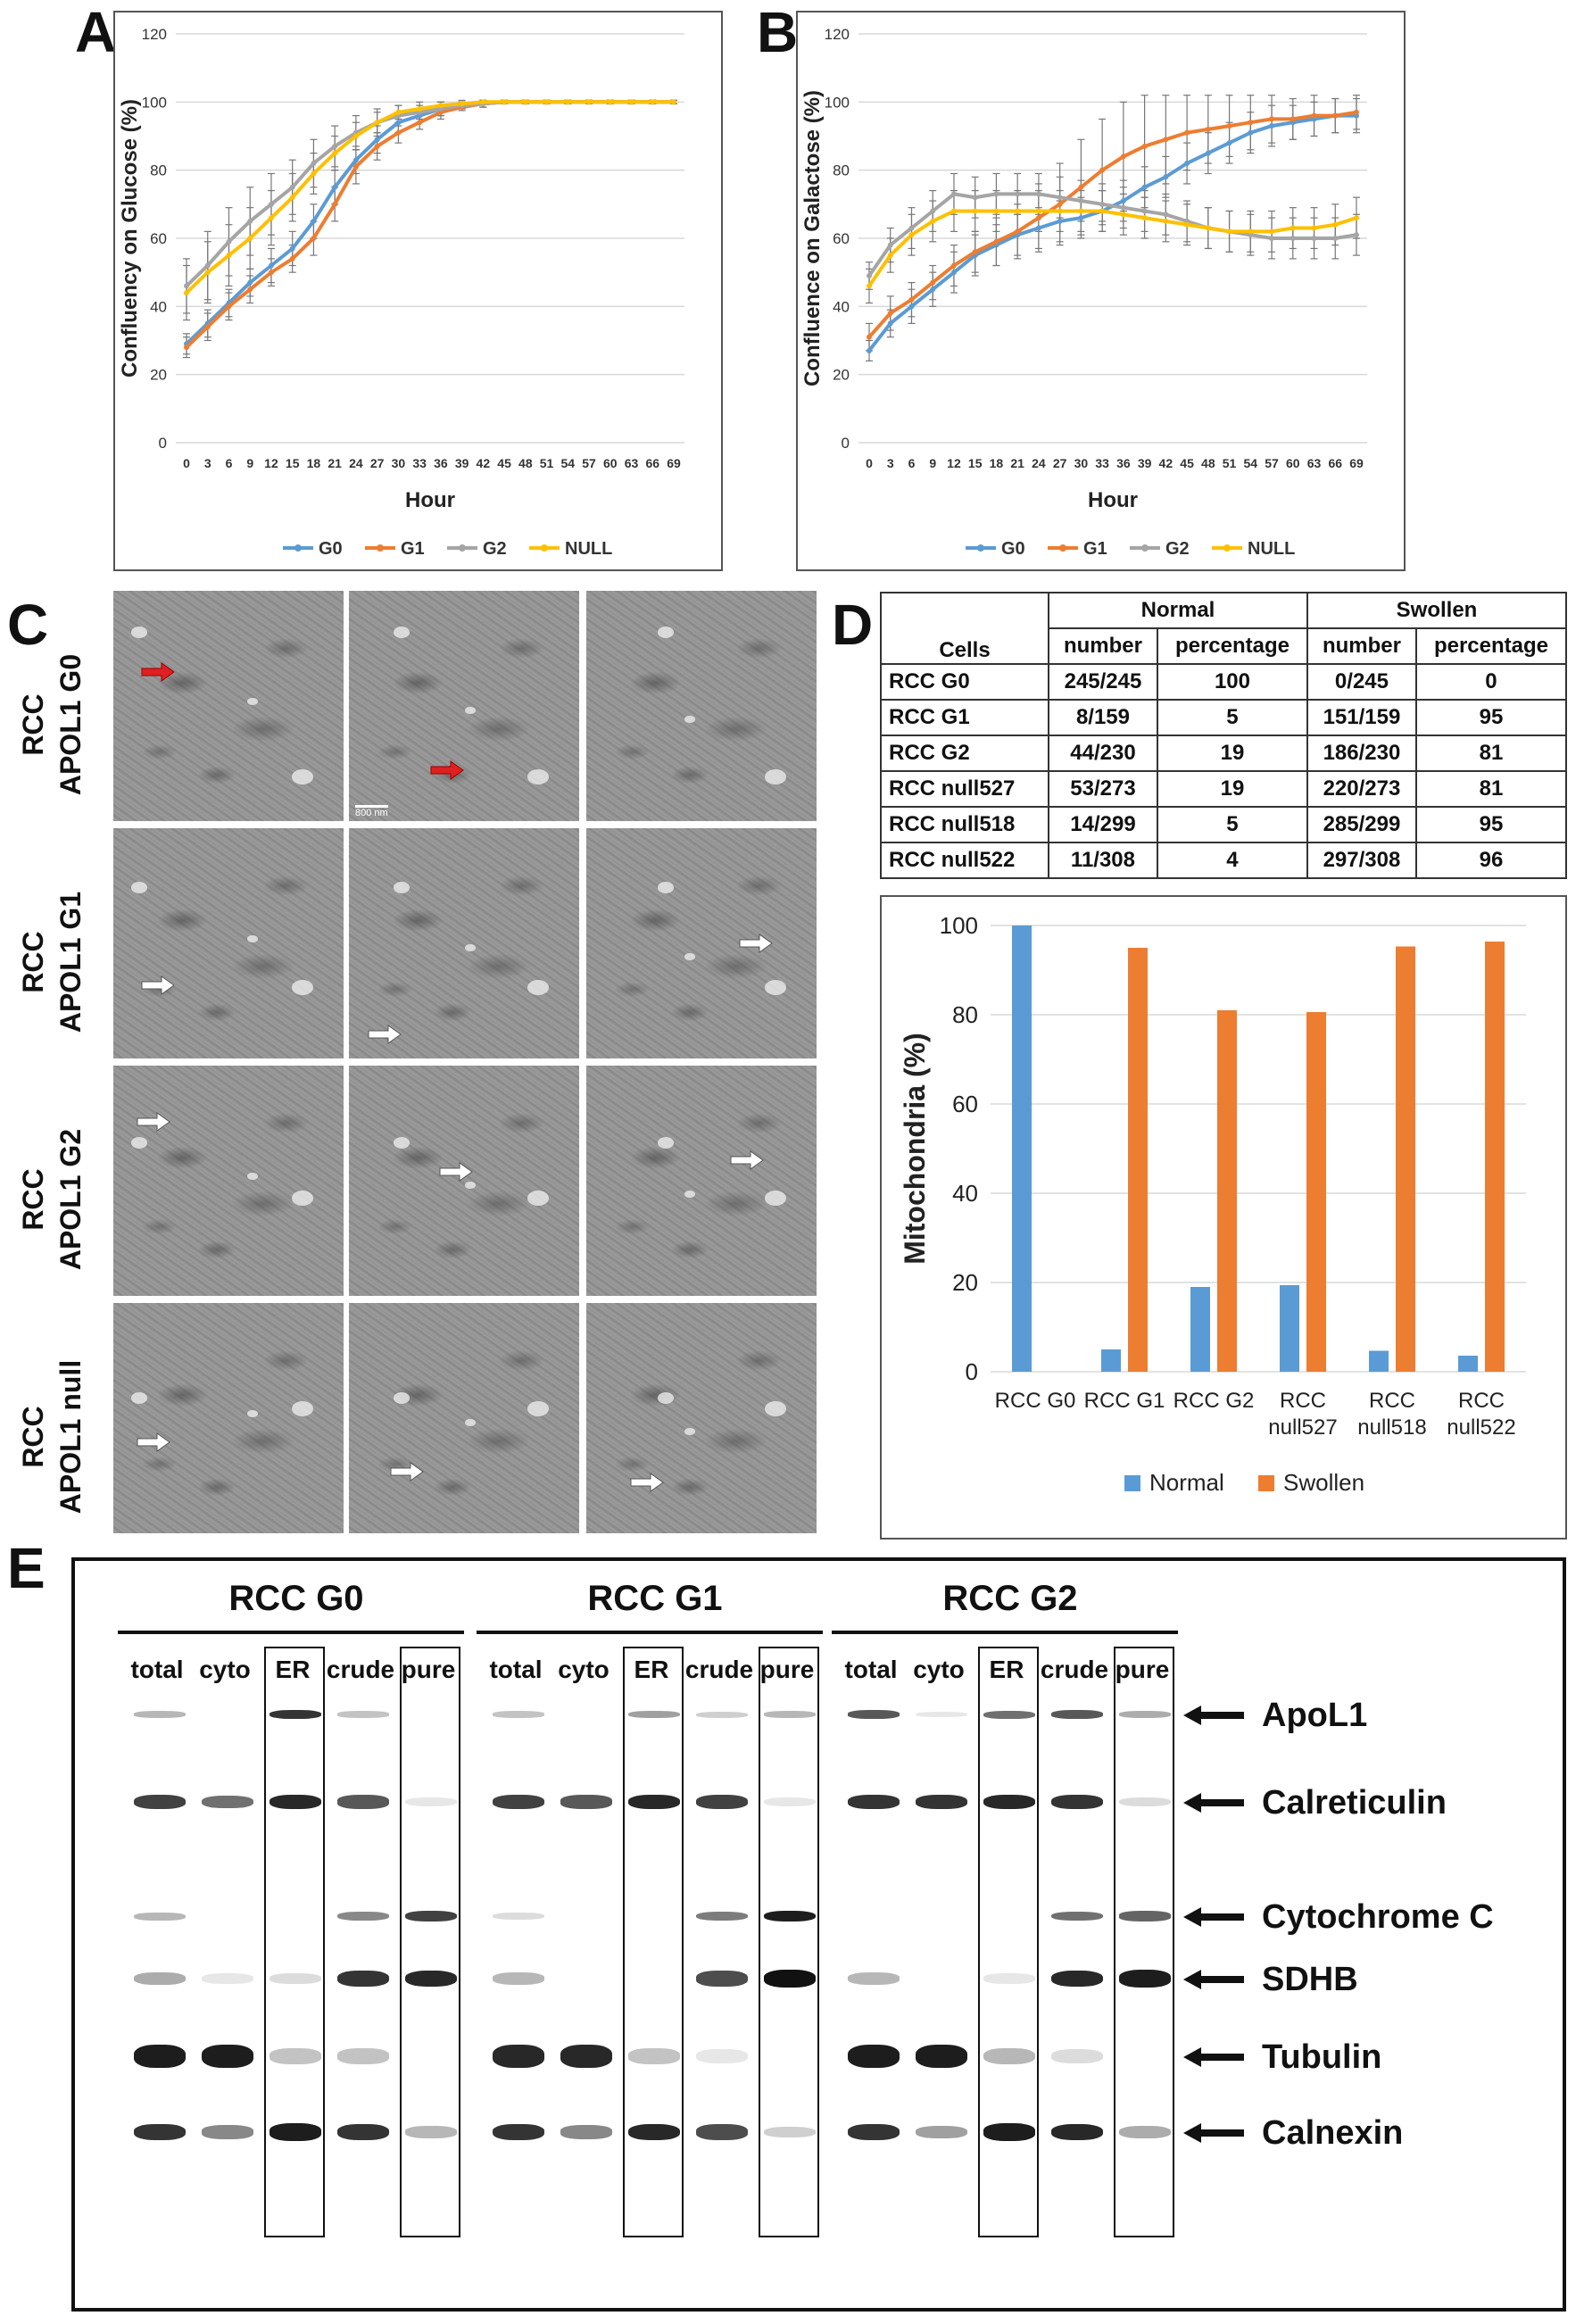  I want to click on legend-label: NULL, so click(589, 549).